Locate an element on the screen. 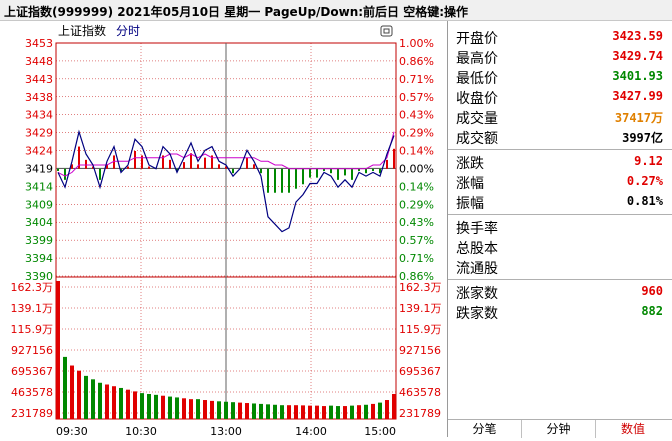 This screenshot has height=441, width=672. volume-tick-label: 115.9万 is located at coordinates (32, 329).